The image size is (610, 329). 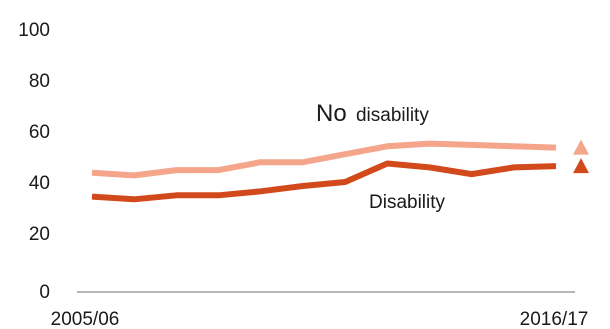 I want to click on series-end-marker-no-disability, so click(x=581, y=147).